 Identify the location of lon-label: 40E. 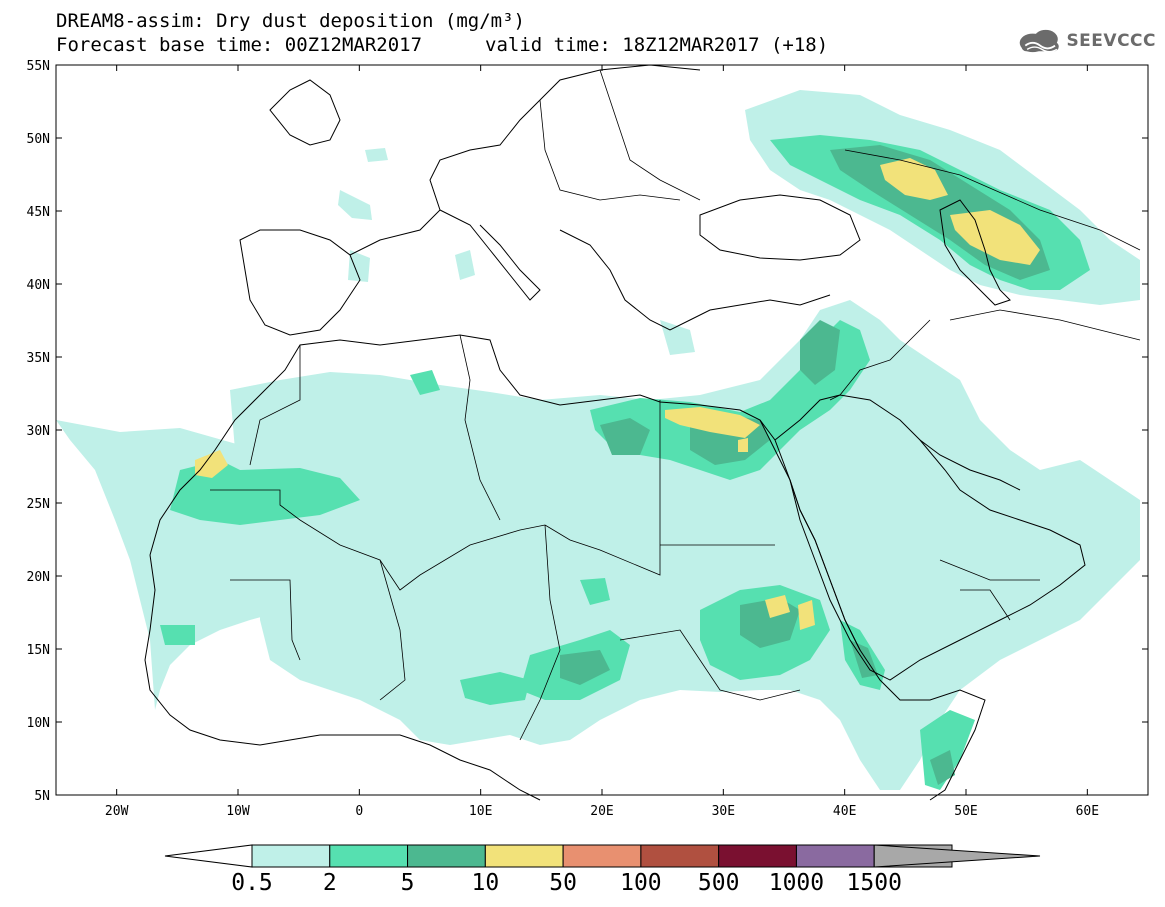
(844, 811).